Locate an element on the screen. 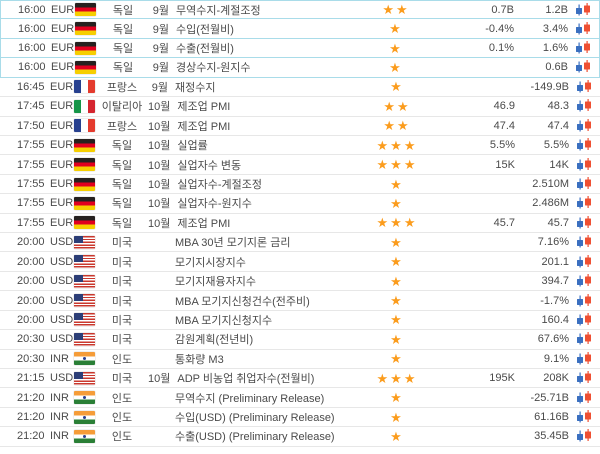 Image resolution: width=600 pixels, height=454 pixels. event-time: 16:00 is located at coordinates (32, 67).